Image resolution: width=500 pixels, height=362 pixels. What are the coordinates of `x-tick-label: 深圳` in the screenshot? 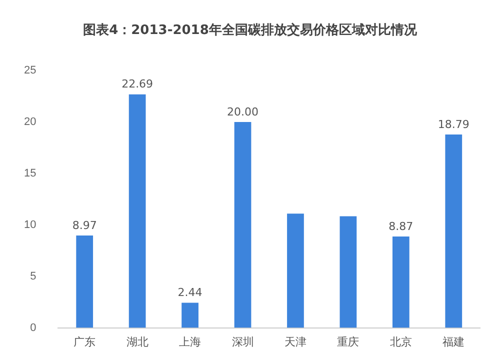 It's located at (243, 341).